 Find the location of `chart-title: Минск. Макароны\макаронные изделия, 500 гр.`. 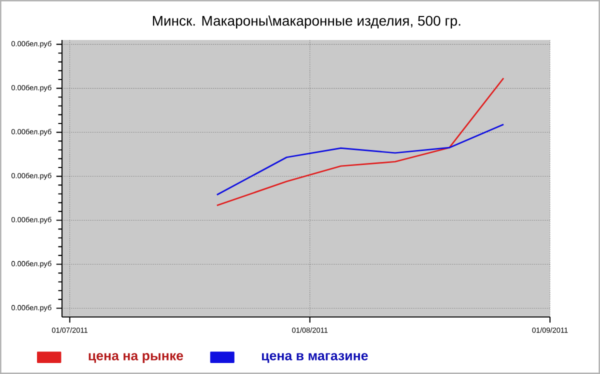

chart-title: Минск. Макароны\макаронные изделия, 500 гр. is located at coordinates (306, 22).